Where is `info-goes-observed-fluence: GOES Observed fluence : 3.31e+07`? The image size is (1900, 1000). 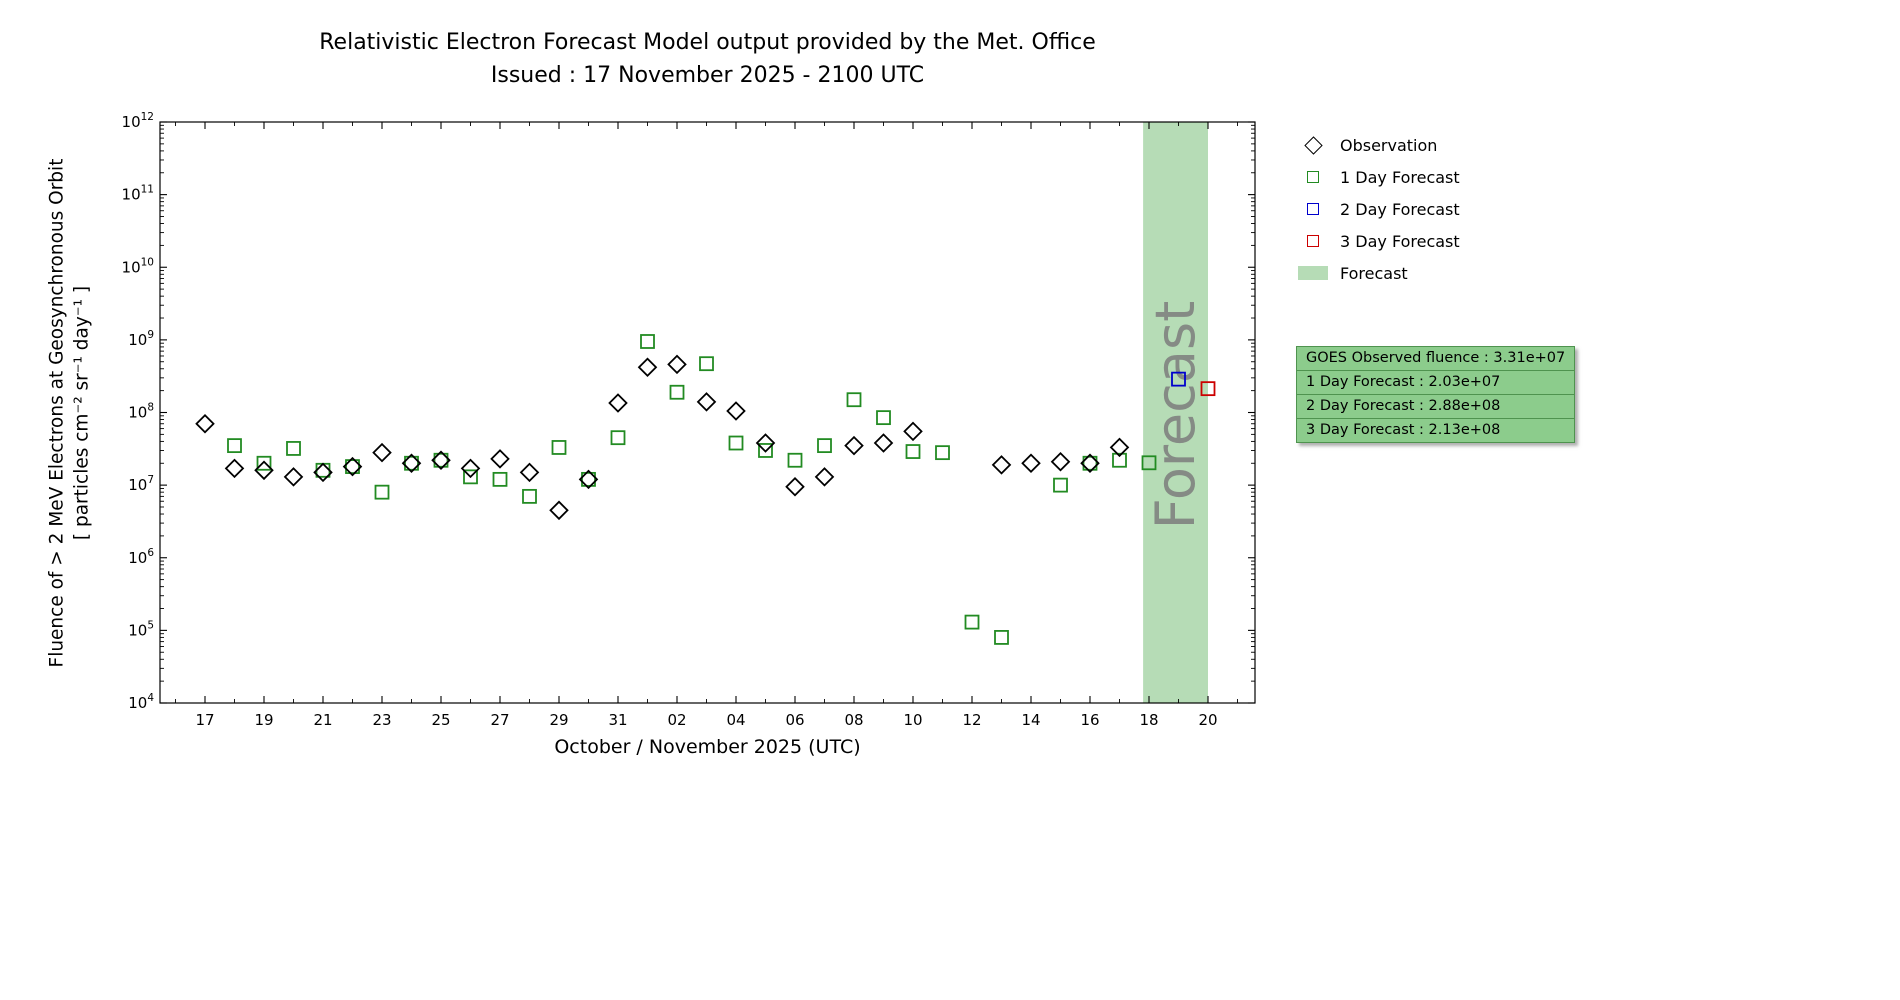
info-goes-observed-fluence: GOES Observed fluence : 3.31e+07 is located at coordinates (1436, 359).